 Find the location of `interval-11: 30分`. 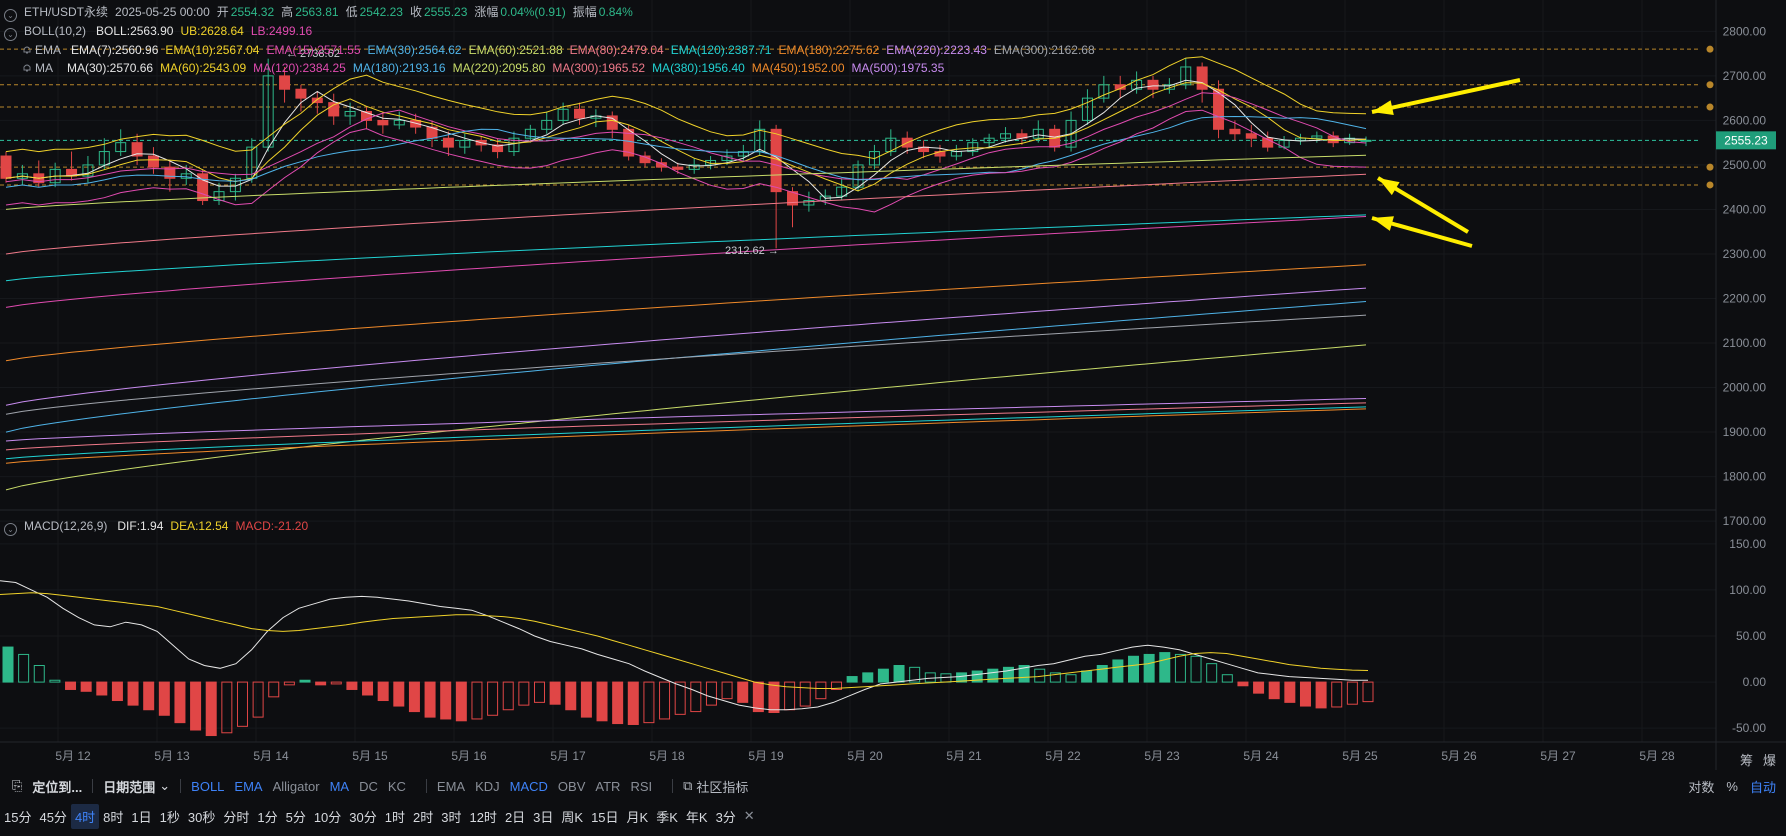

interval-11: 30分 is located at coordinates (363, 817).